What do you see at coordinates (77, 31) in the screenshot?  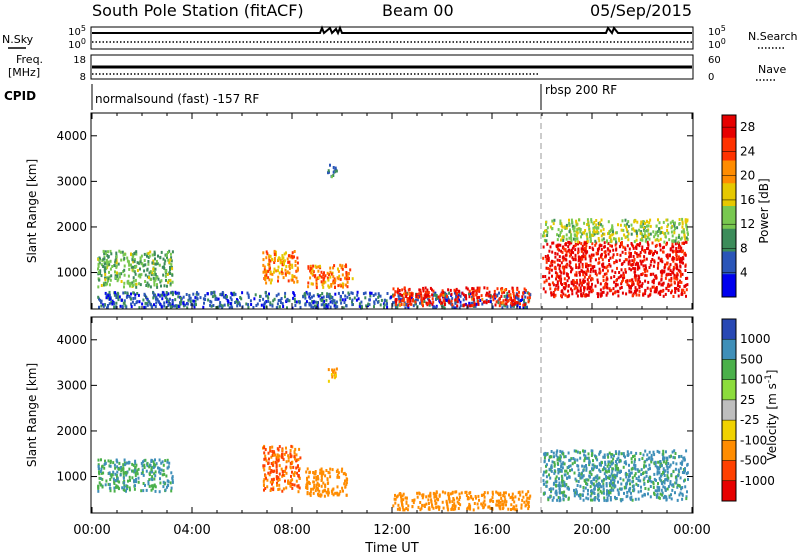 I see `sky-tick-top: 105` at bounding box center [77, 31].